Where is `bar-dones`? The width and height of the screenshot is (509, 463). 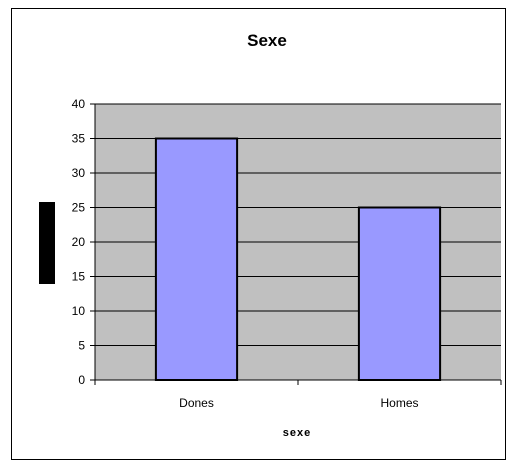 bar-dones is located at coordinates (196, 259).